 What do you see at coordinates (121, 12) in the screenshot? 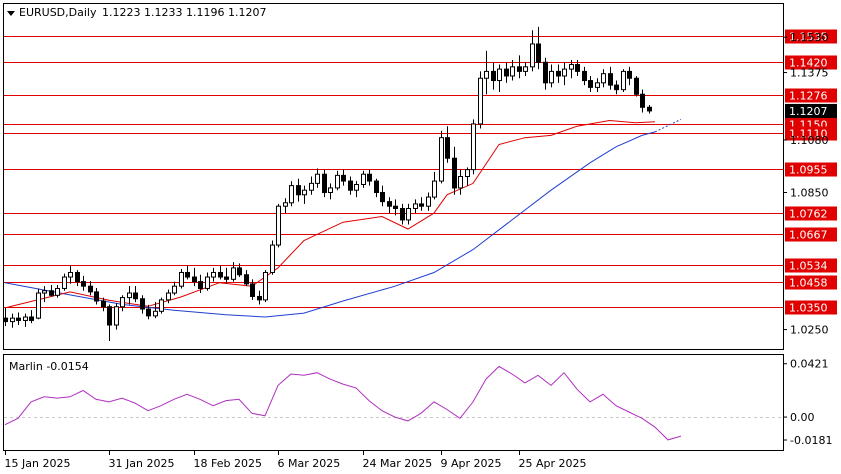
I see `ohlc-open: 1.1223` at bounding box center [121, 12].